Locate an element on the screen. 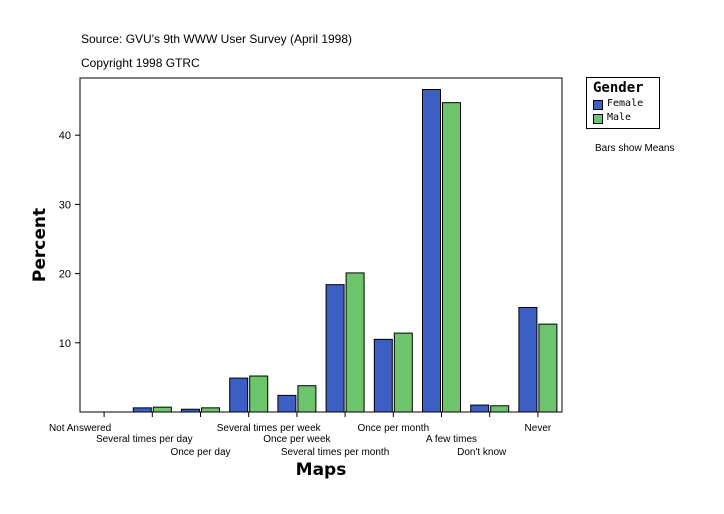  x-tick-label: Not Answered is located at coordinates (80, 428).